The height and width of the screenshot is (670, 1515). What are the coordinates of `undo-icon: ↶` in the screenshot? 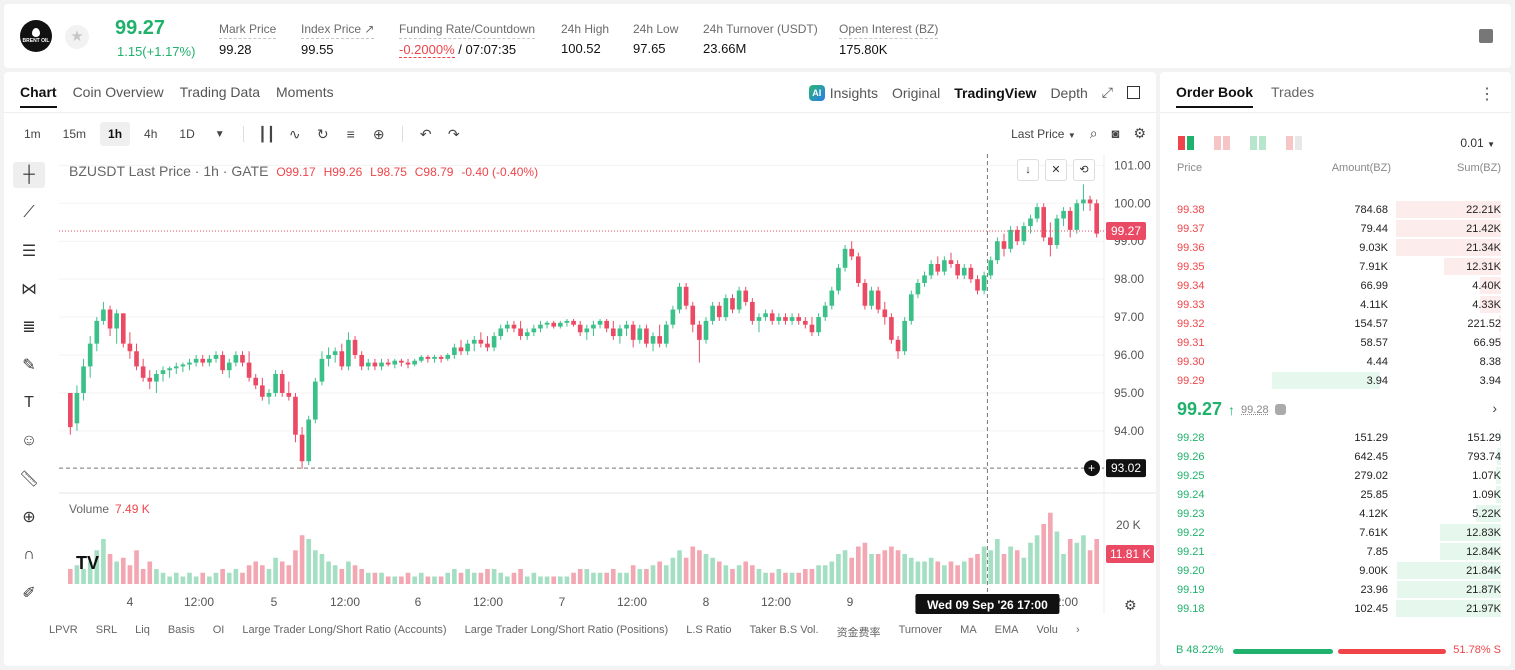 It's located at (425, 133).